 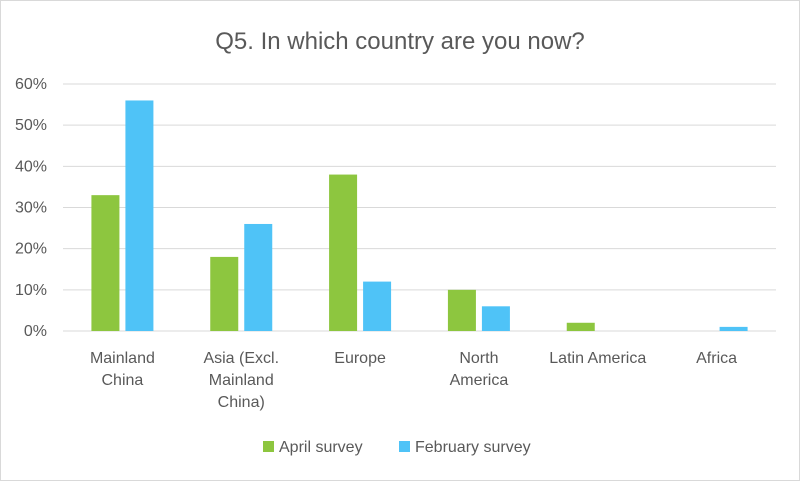 I want to click on category-label: Europe, so click(x=360, y=358).